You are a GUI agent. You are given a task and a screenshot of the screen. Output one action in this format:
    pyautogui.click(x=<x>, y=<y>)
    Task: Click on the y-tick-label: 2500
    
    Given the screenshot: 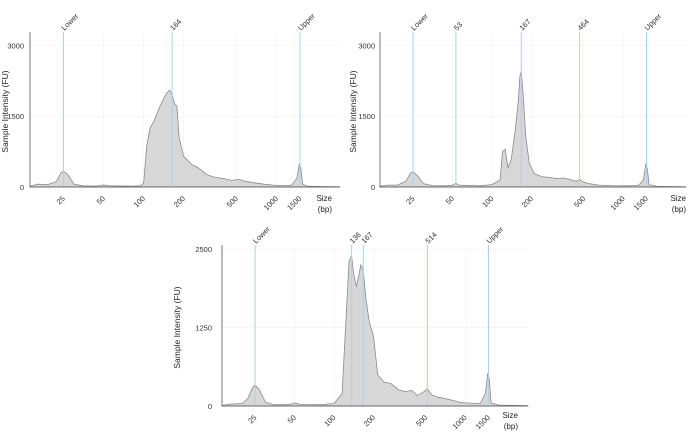 What is the action you would take?
    pyautogui.click(x=203, y=249)
    